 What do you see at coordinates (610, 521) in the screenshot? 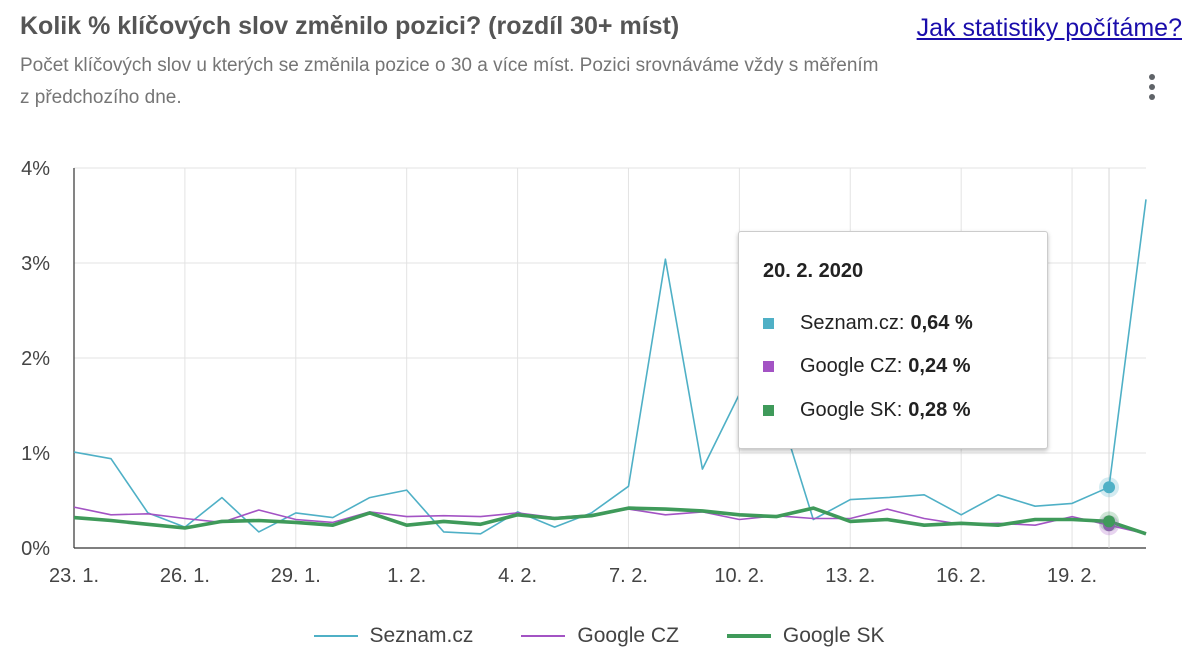
I see `series-line-google-sk` at bounding box center [610, 521].